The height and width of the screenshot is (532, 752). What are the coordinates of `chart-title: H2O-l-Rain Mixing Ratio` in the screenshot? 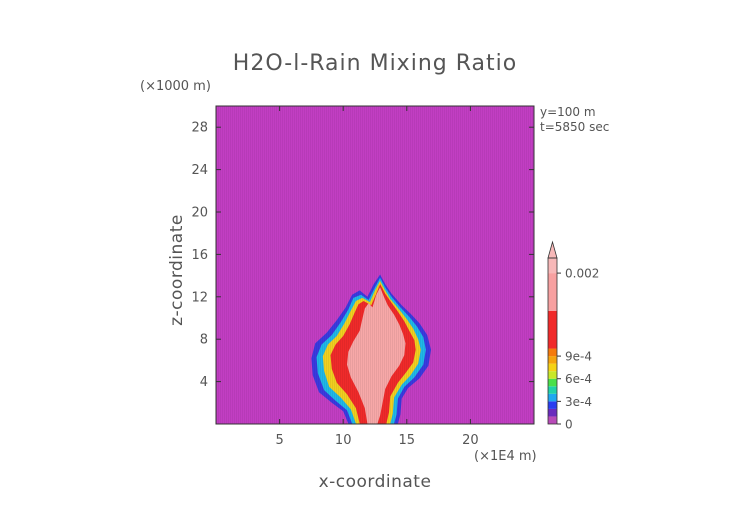 It's located at (375, 63).